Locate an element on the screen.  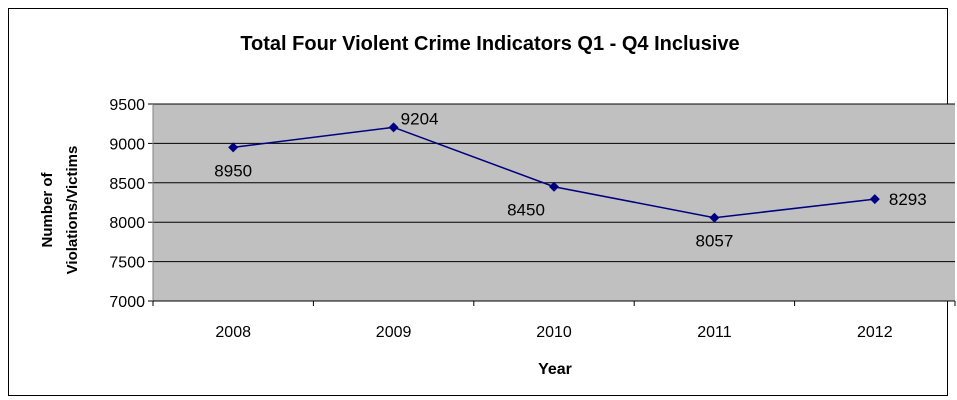
y-tick-labels: 7000 7500 8000 8500 9000 9500 is located at coordinates (127, 204).